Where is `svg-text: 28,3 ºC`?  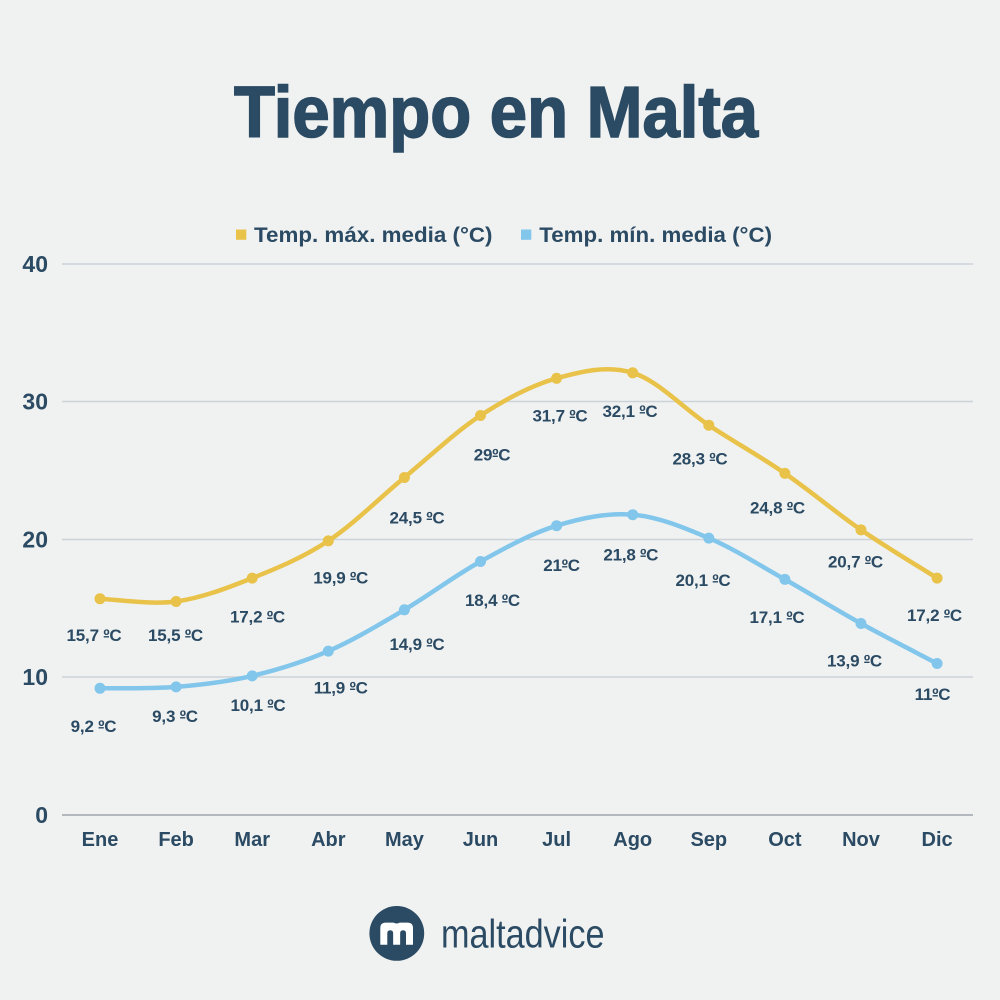
svg-text: 28,3 ºC is located at coordinates (700, 459).